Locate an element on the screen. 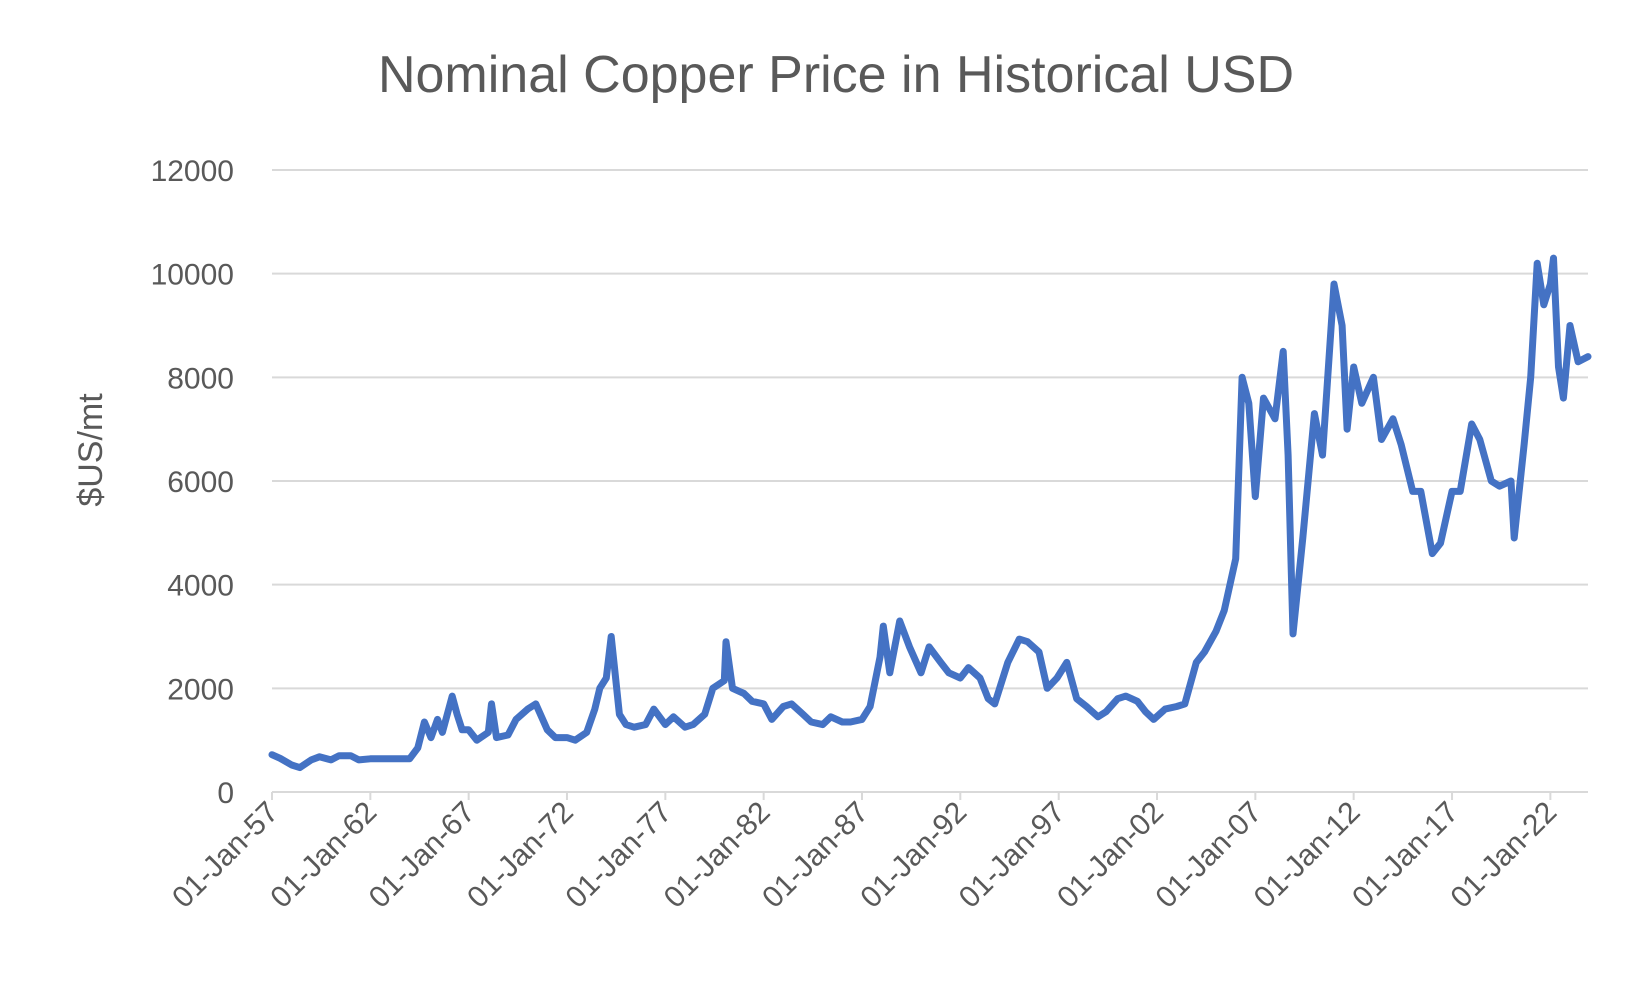 This screenshot has height=989, width=1650. x-tick-label: 01-Jan-92 is located at coordinates (913, 855).